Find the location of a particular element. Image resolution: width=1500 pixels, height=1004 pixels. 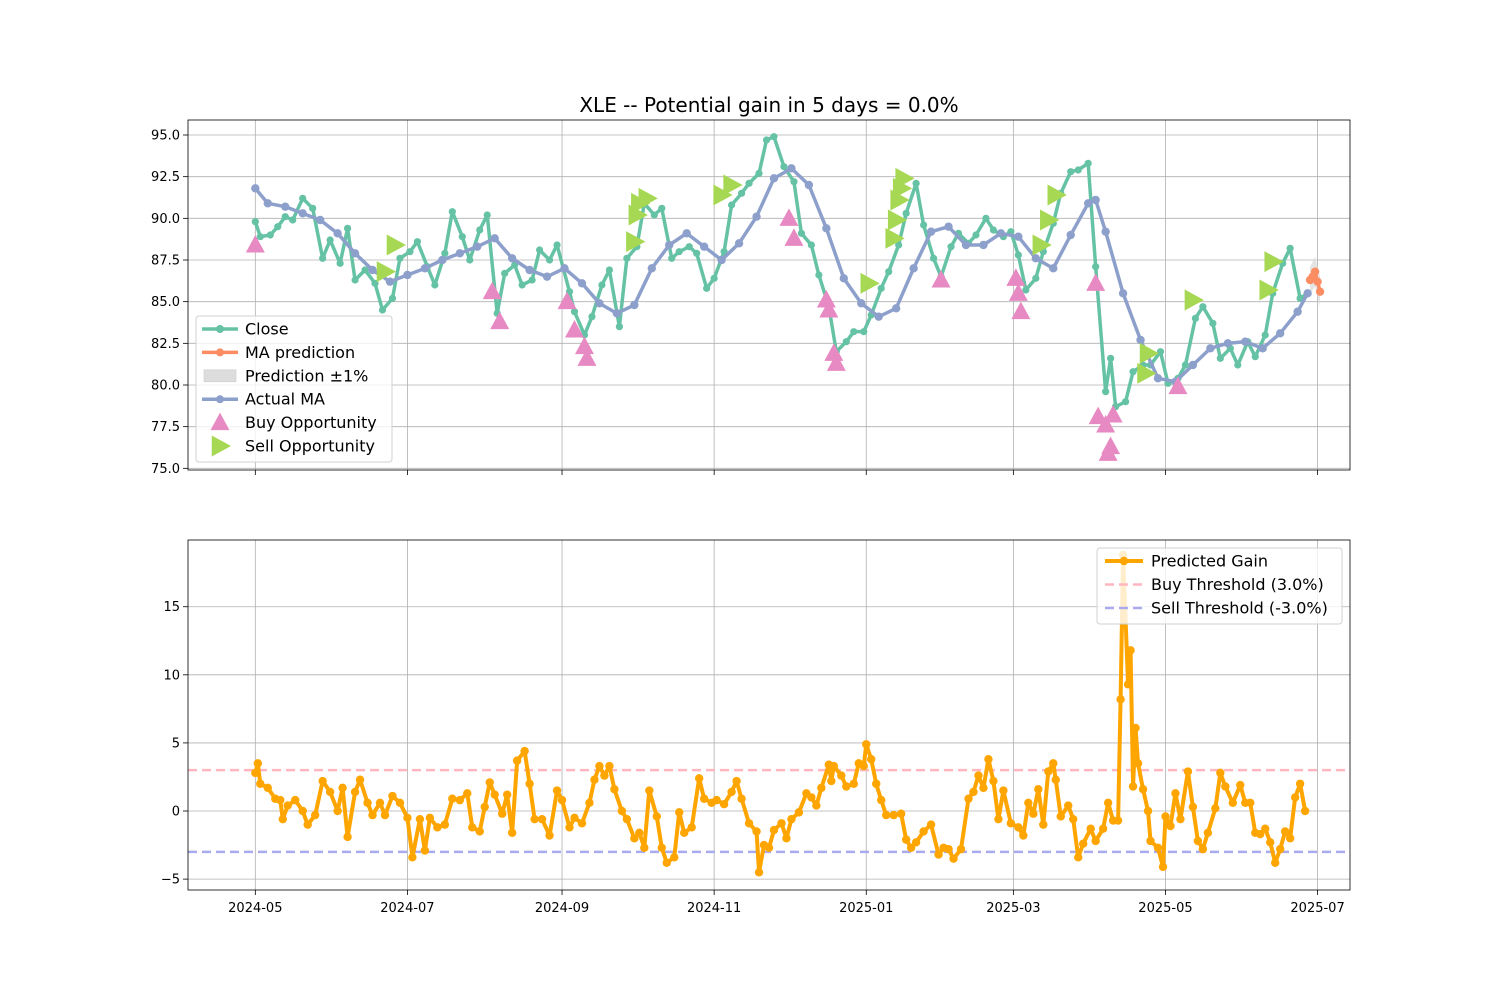

y-tick-label: 77.5 is located at coordinates (165, 427).